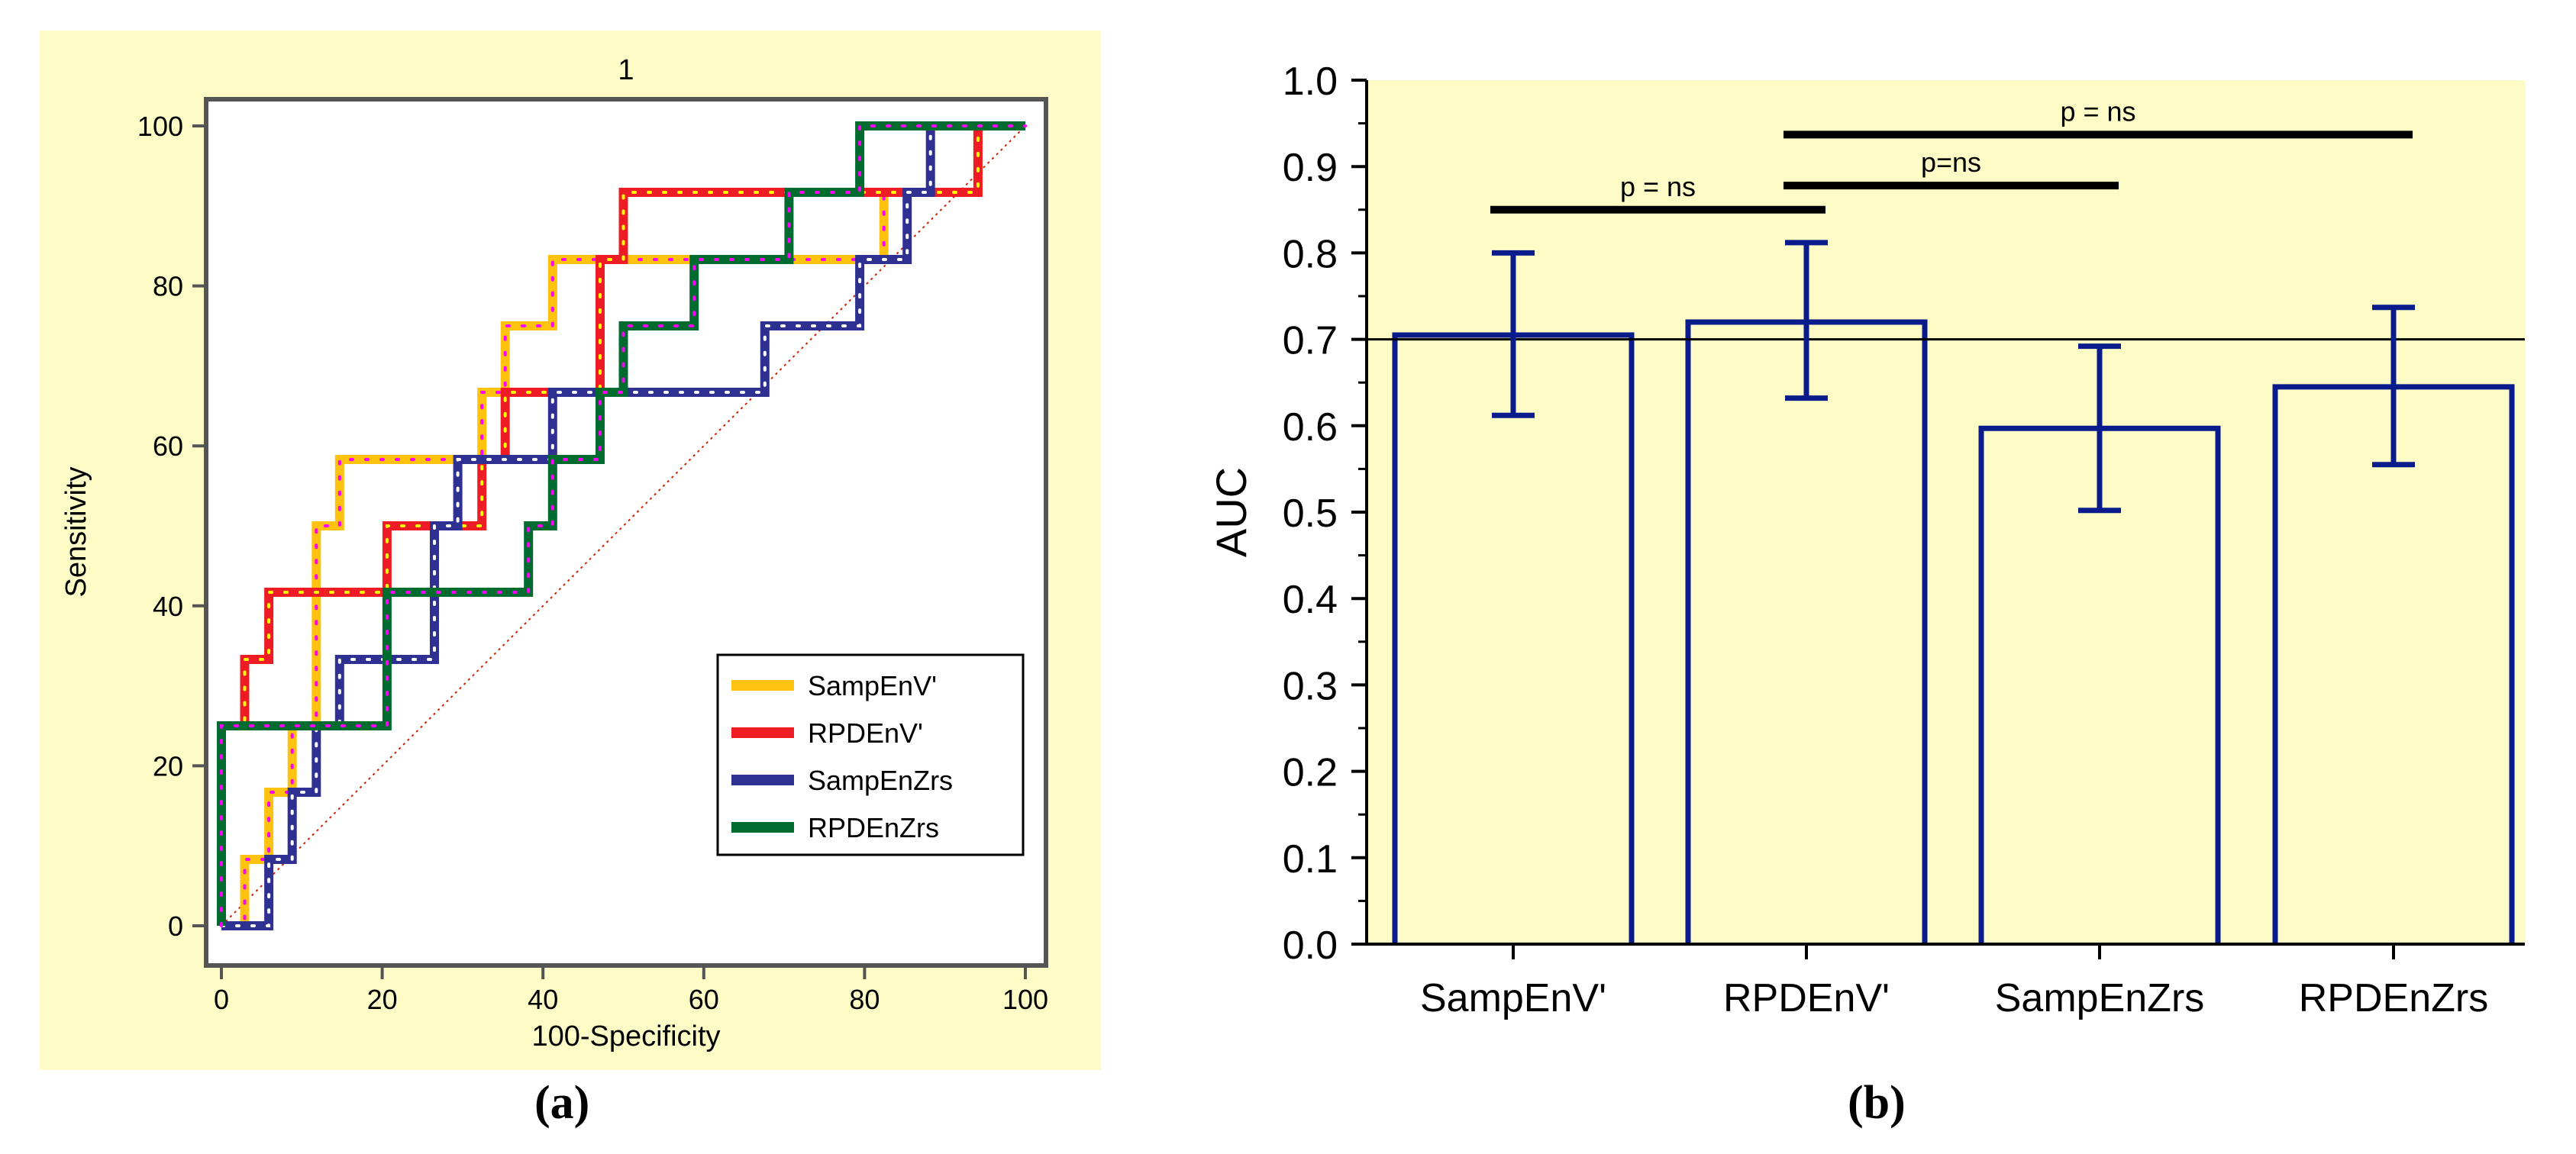  Describe the element at coordinates (1951, 162) in the screenshot. I see `significance-label: p=ns` at that location.